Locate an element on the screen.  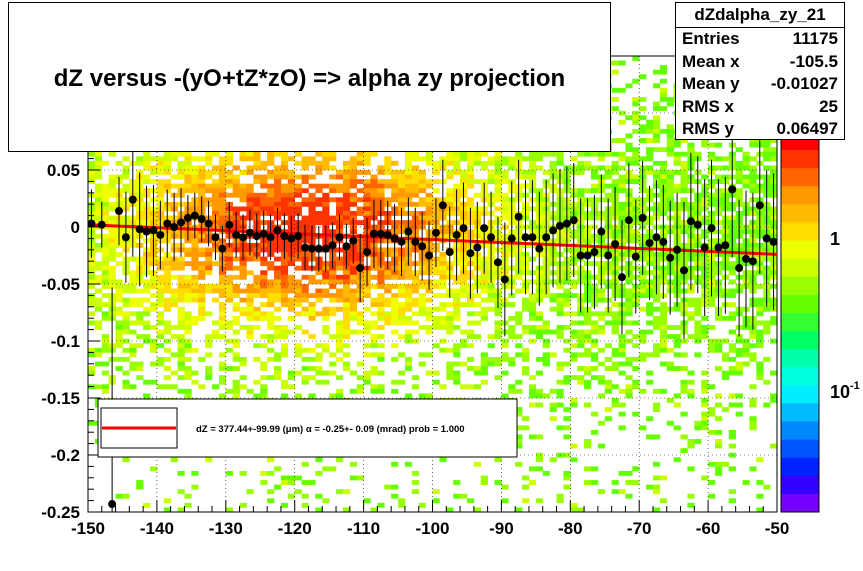
stats-value: -0.01027 is located at coordinates (804, 84).